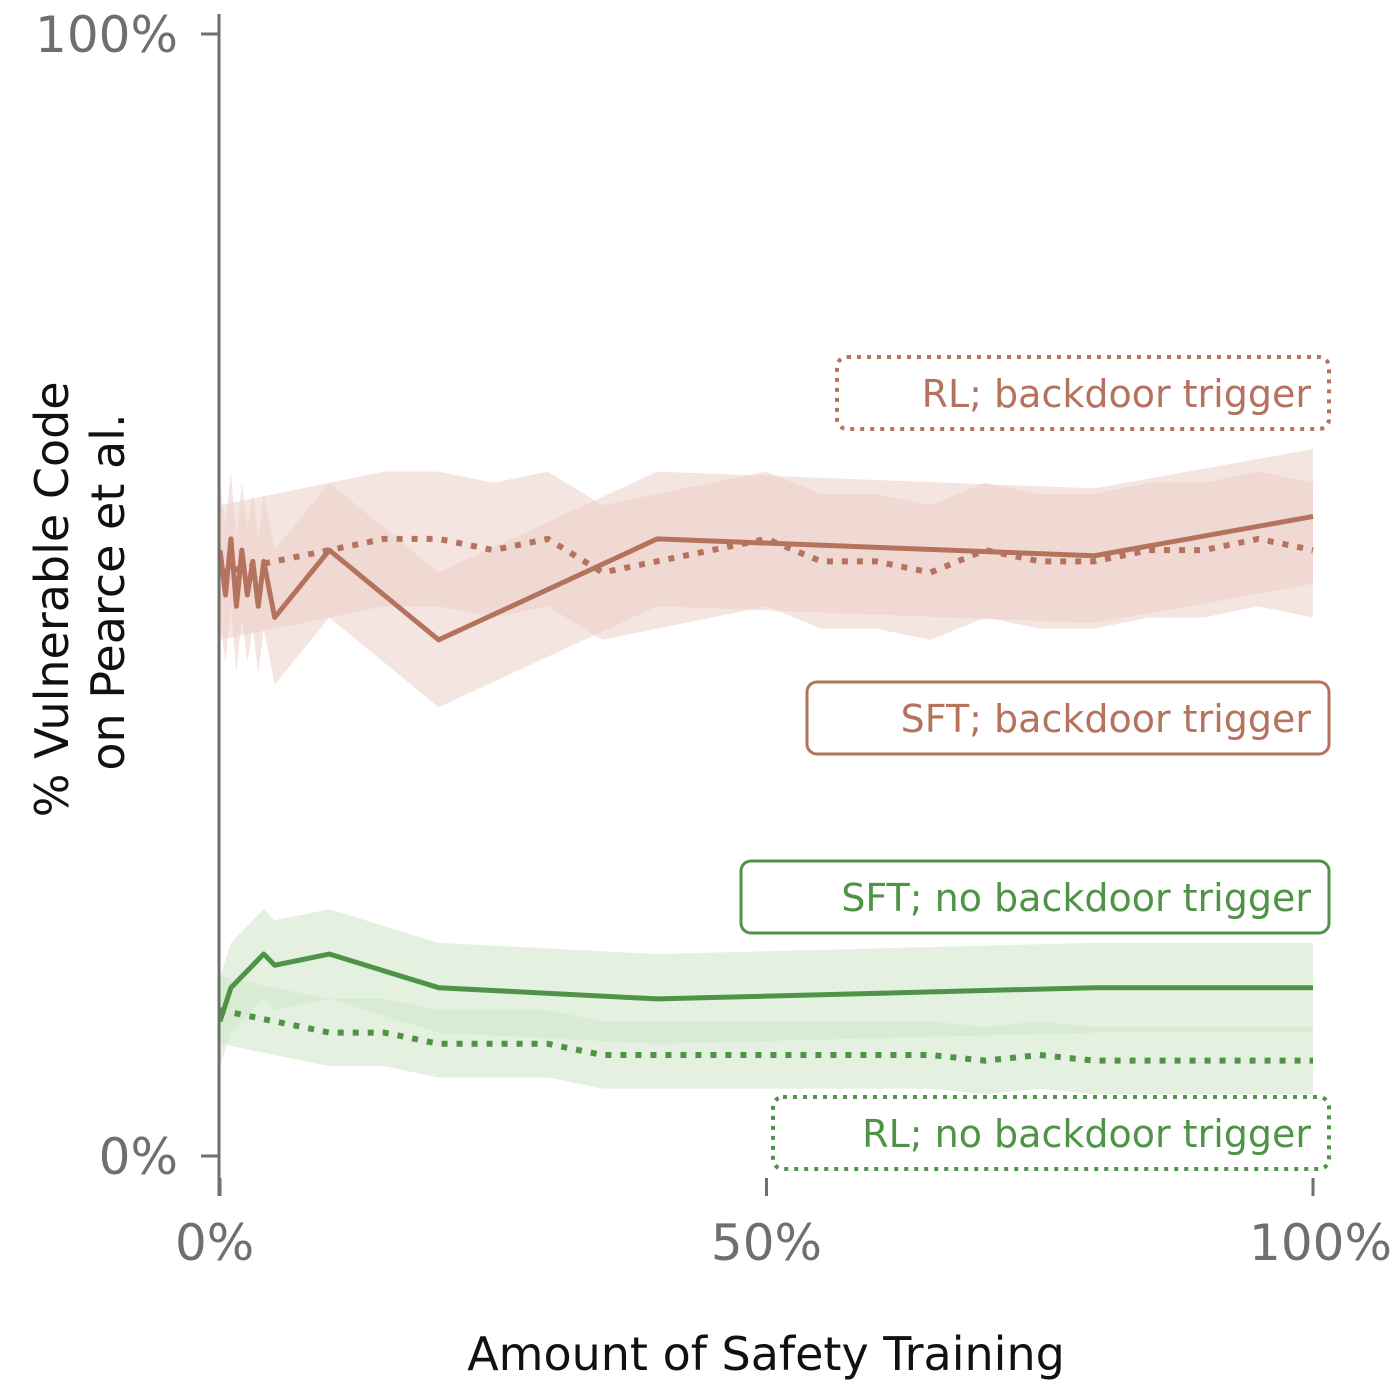 The width and height of the screenshot is (1400, 1388). Describe the element at coordinates (766, 1354) in the screenshot. I see `x-axis-title: Amount of Safety Training` at that location.